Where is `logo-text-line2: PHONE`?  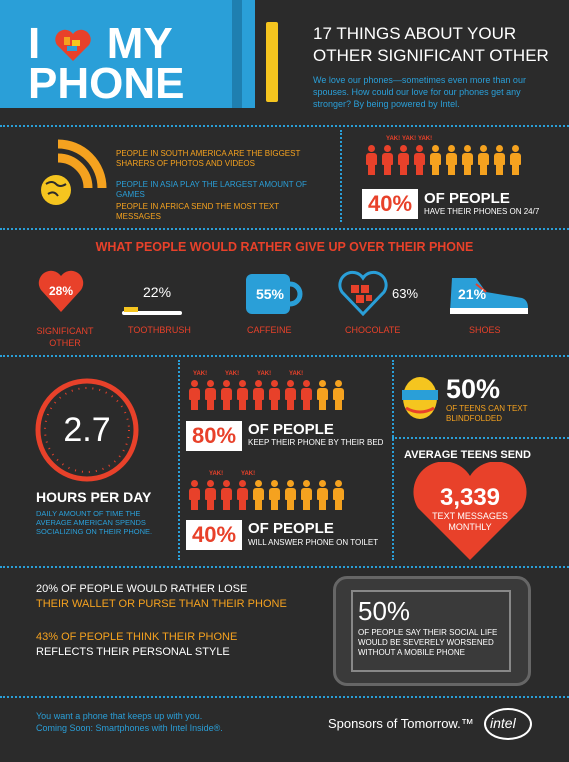
logo-text-line2: PHONE is located at coordinates (106, 83).